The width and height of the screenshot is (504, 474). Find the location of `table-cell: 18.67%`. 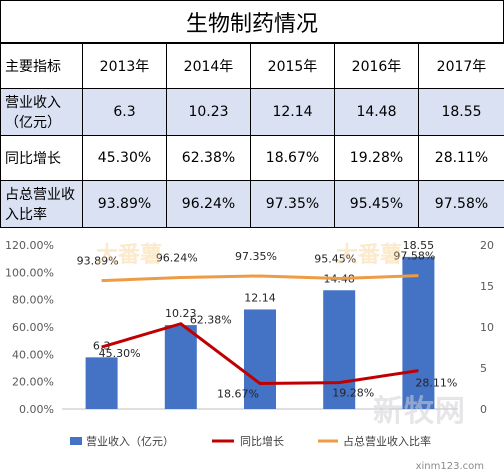

table-cell: 18.67% is located at coordinates (292, 158).